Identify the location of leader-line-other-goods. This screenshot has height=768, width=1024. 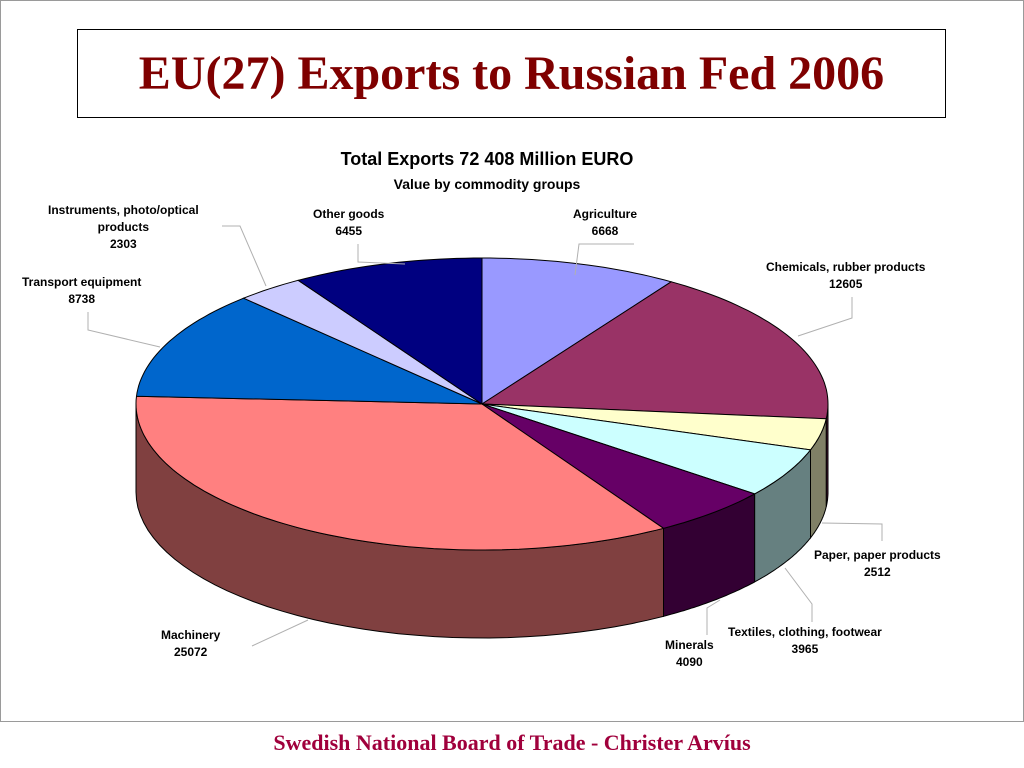
(381, 254).